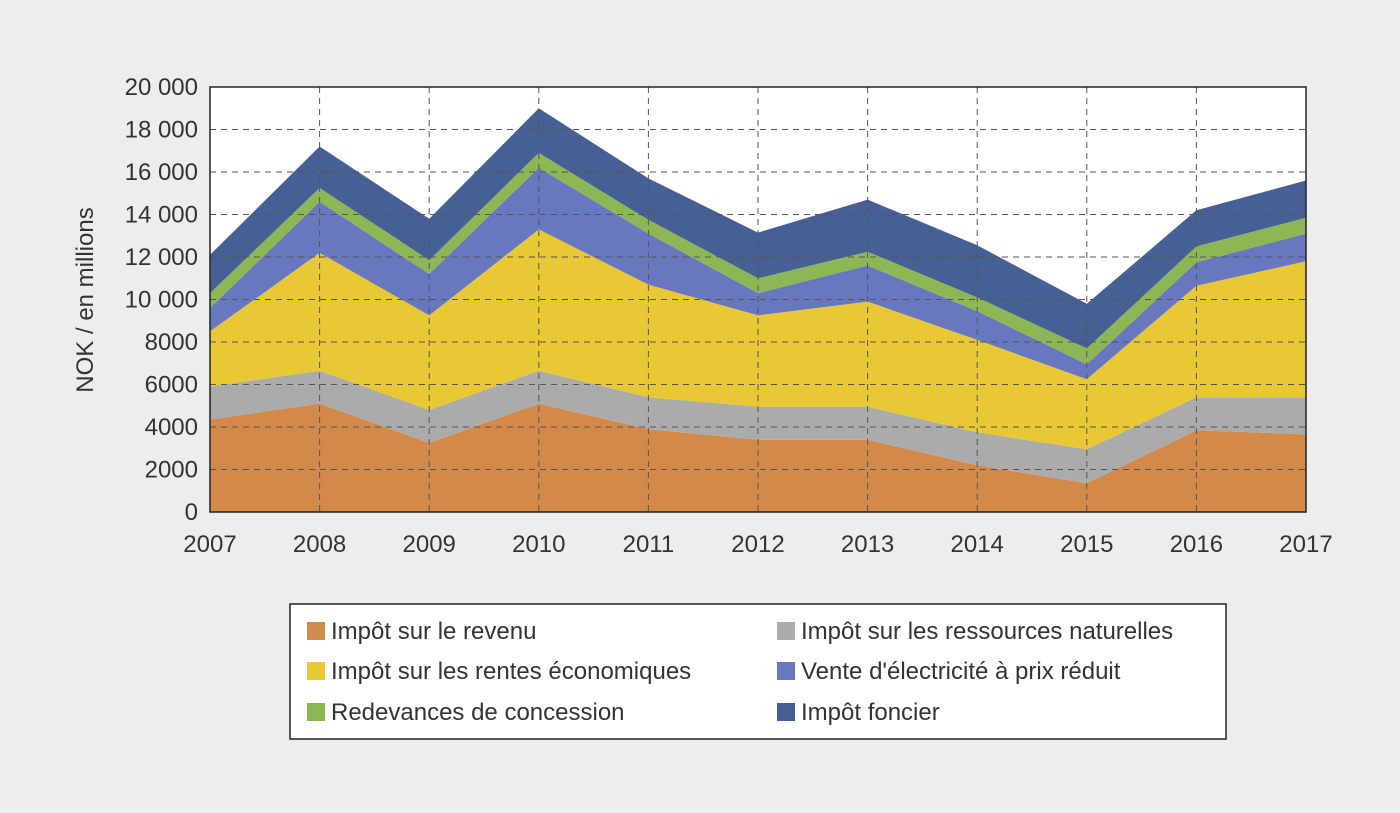 The width and height of the screenshot is (1400, 813). I want to click on y-tick-label: 4000, so click(171, 427).